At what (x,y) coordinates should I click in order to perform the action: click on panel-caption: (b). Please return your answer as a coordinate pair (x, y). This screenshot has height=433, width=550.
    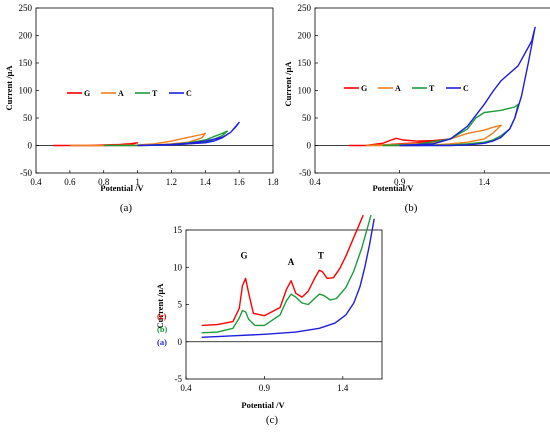
    Looking at the image, I should click on (411, 208).